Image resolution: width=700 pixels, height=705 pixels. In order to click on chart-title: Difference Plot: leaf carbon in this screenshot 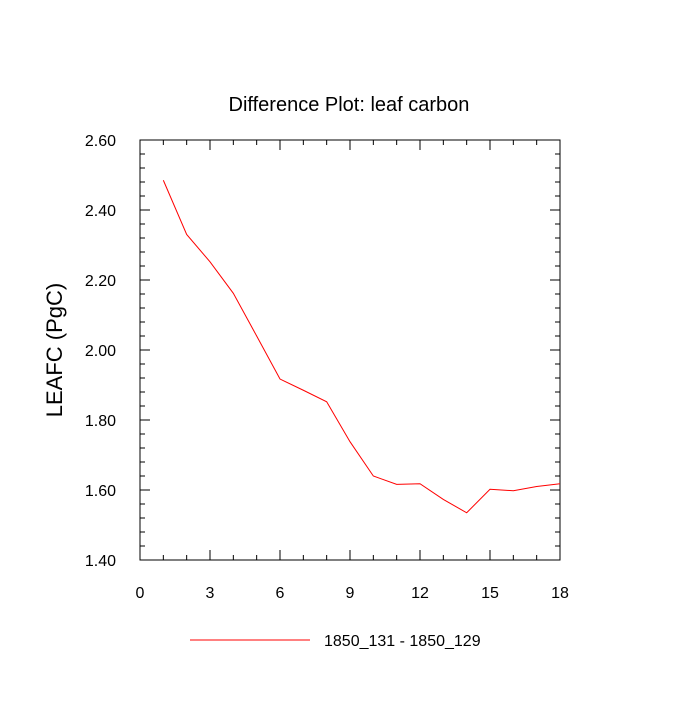, I will do `click(349, 105)`.